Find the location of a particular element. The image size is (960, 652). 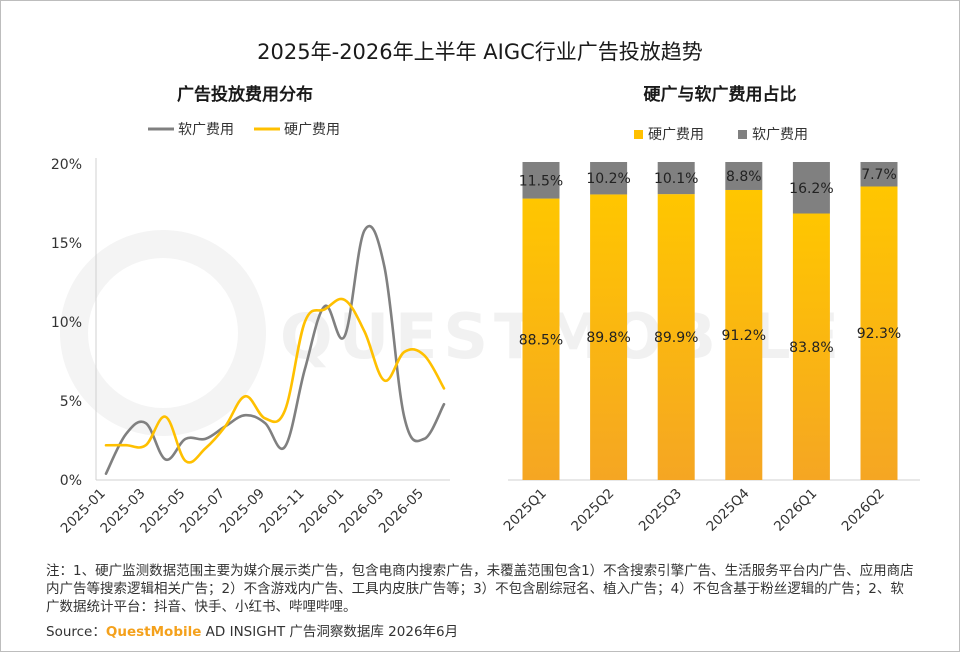

bar-soft-label: 16.2% is located at coordinates (811, 189).